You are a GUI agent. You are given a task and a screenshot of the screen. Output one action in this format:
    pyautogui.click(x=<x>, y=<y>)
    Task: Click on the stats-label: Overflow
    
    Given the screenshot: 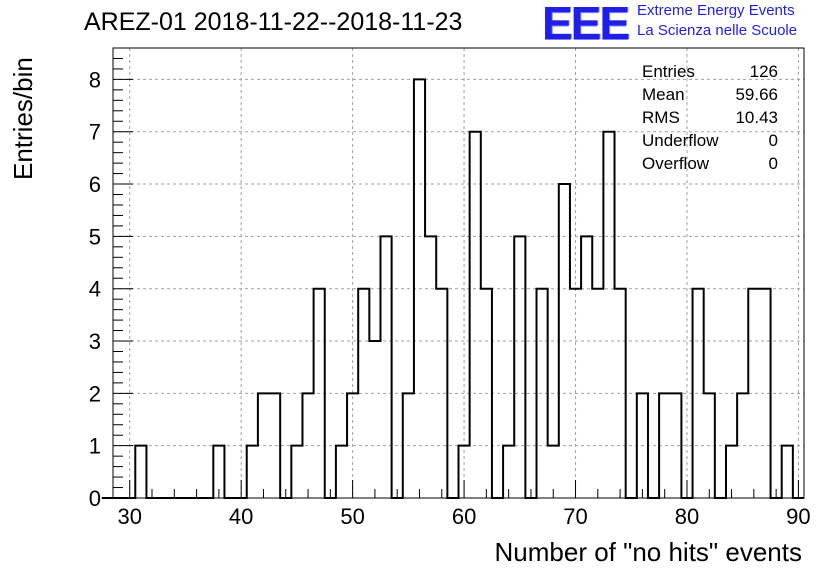 What is the action you would take?
    pyautogui.click(x=676, y=163)
    